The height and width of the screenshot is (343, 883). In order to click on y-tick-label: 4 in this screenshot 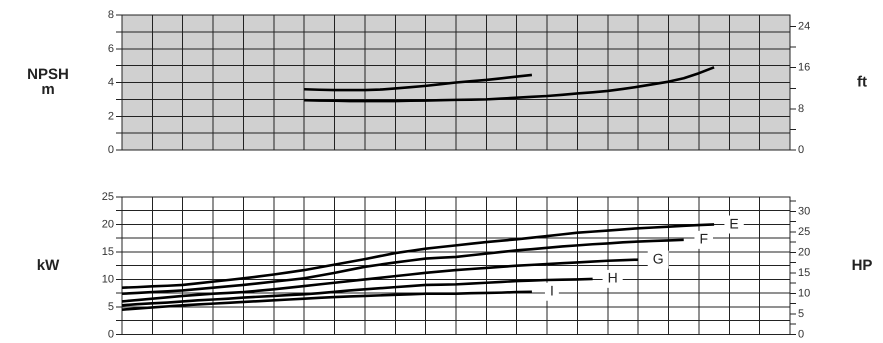, I will do `click(111, 82)`.